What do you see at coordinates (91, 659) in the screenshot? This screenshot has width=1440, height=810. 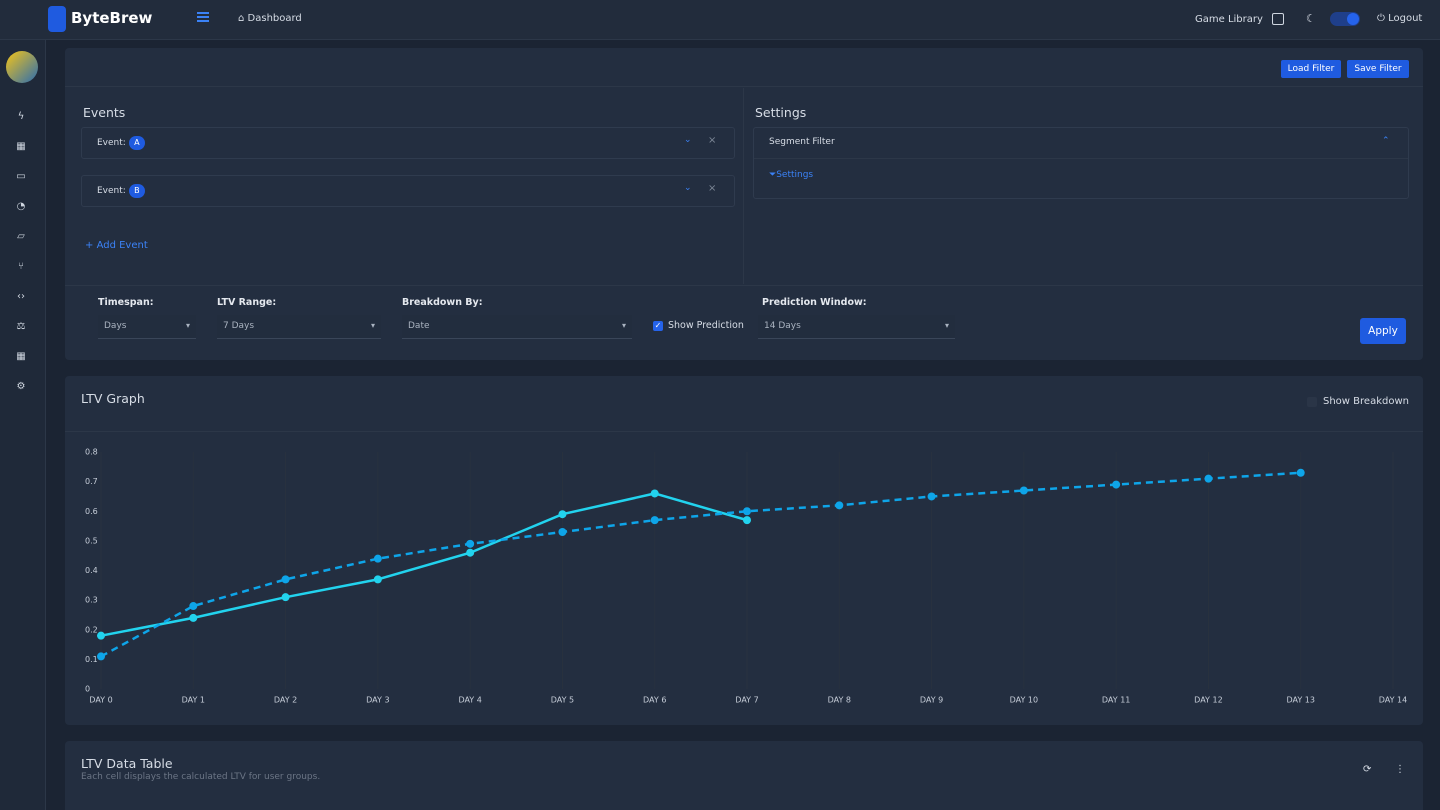 I see `y-tick-label: 0.1` at bounding box center [91, 659].